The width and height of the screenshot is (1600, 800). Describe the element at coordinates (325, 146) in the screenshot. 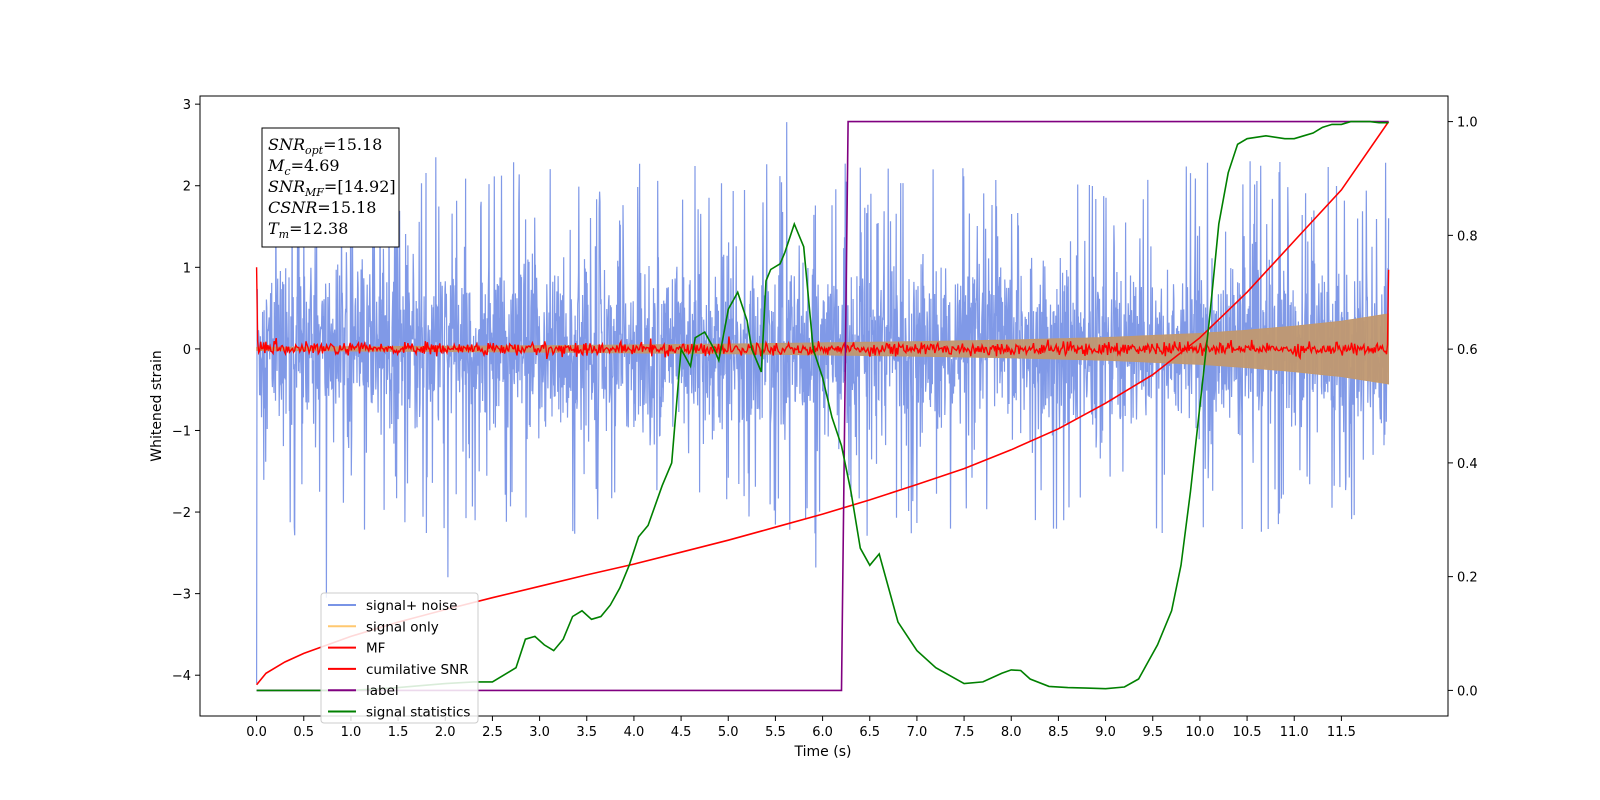

I see `annotation-line: SNRopt=15.18` at that location.